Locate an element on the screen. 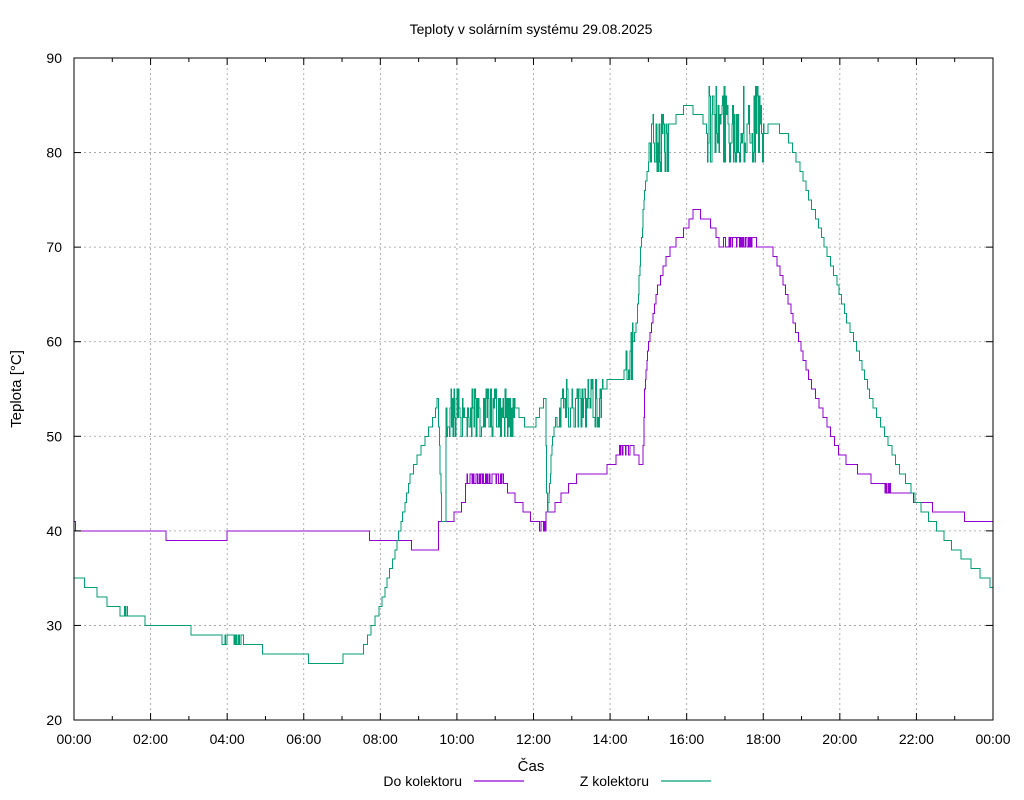 The width and height of the screenshot is (1024, 800). x-tick-label: 06:00 is located at coordinates (303, 739).